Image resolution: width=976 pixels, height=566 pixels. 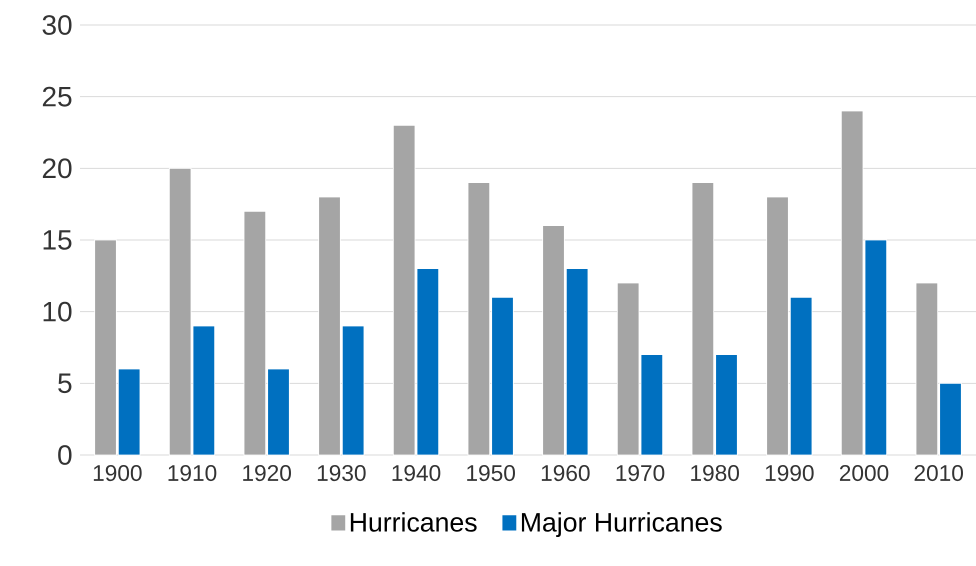 I want to click on x-tick-label: 1910, so click(x=192, y=473).